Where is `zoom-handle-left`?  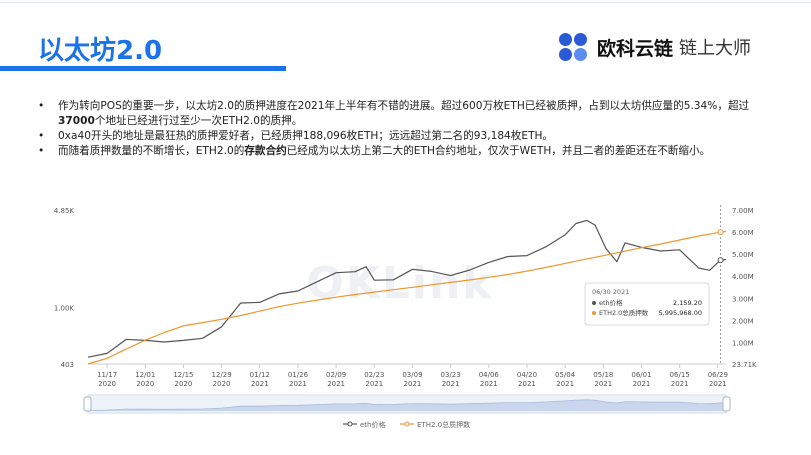 zoom-handle-left is located at coordinates (87, 404).